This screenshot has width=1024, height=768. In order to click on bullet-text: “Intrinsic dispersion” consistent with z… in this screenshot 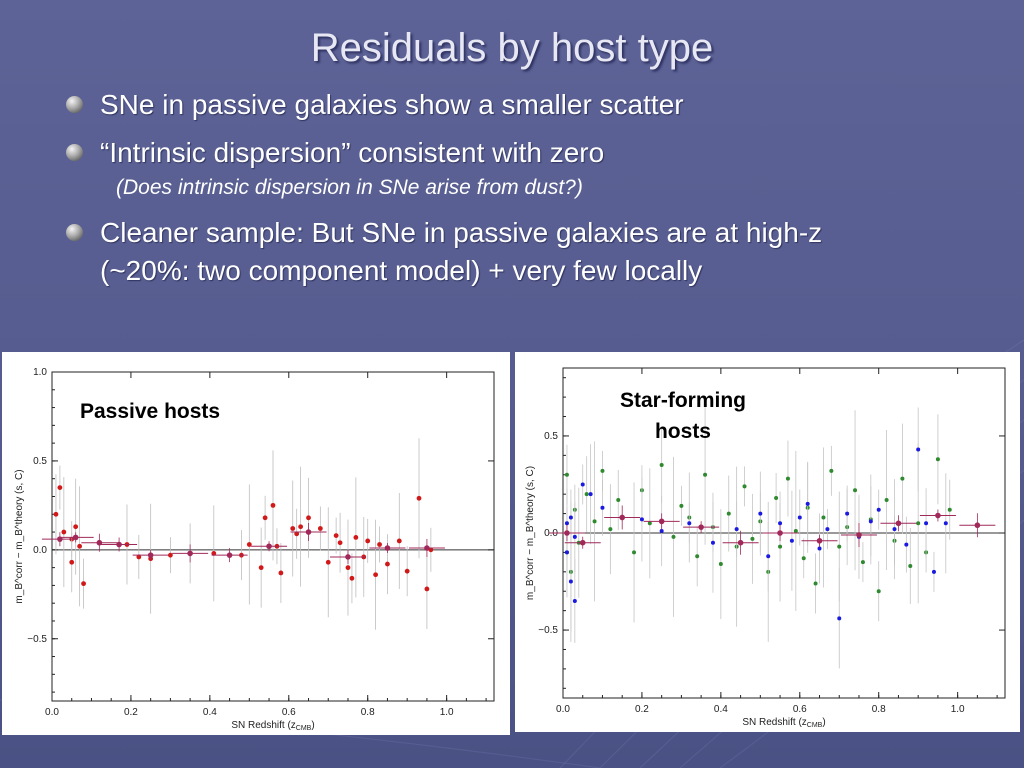, I will do `click(352, 152)`.